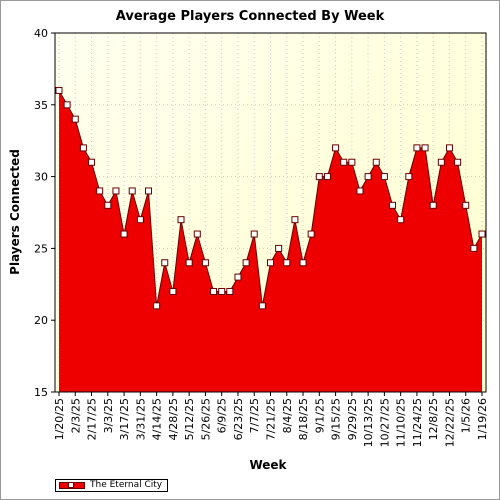 The height and width of the screenshot is (500, 500). I want to click on x-tick-label: 5/12/25, so click(189, 419).